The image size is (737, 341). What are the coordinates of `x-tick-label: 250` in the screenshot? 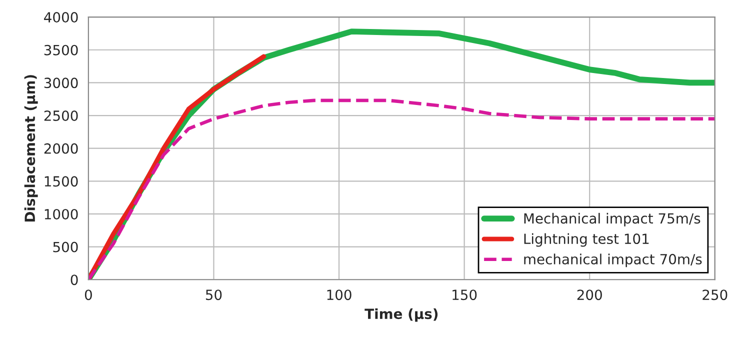 It's located at (715, 295).